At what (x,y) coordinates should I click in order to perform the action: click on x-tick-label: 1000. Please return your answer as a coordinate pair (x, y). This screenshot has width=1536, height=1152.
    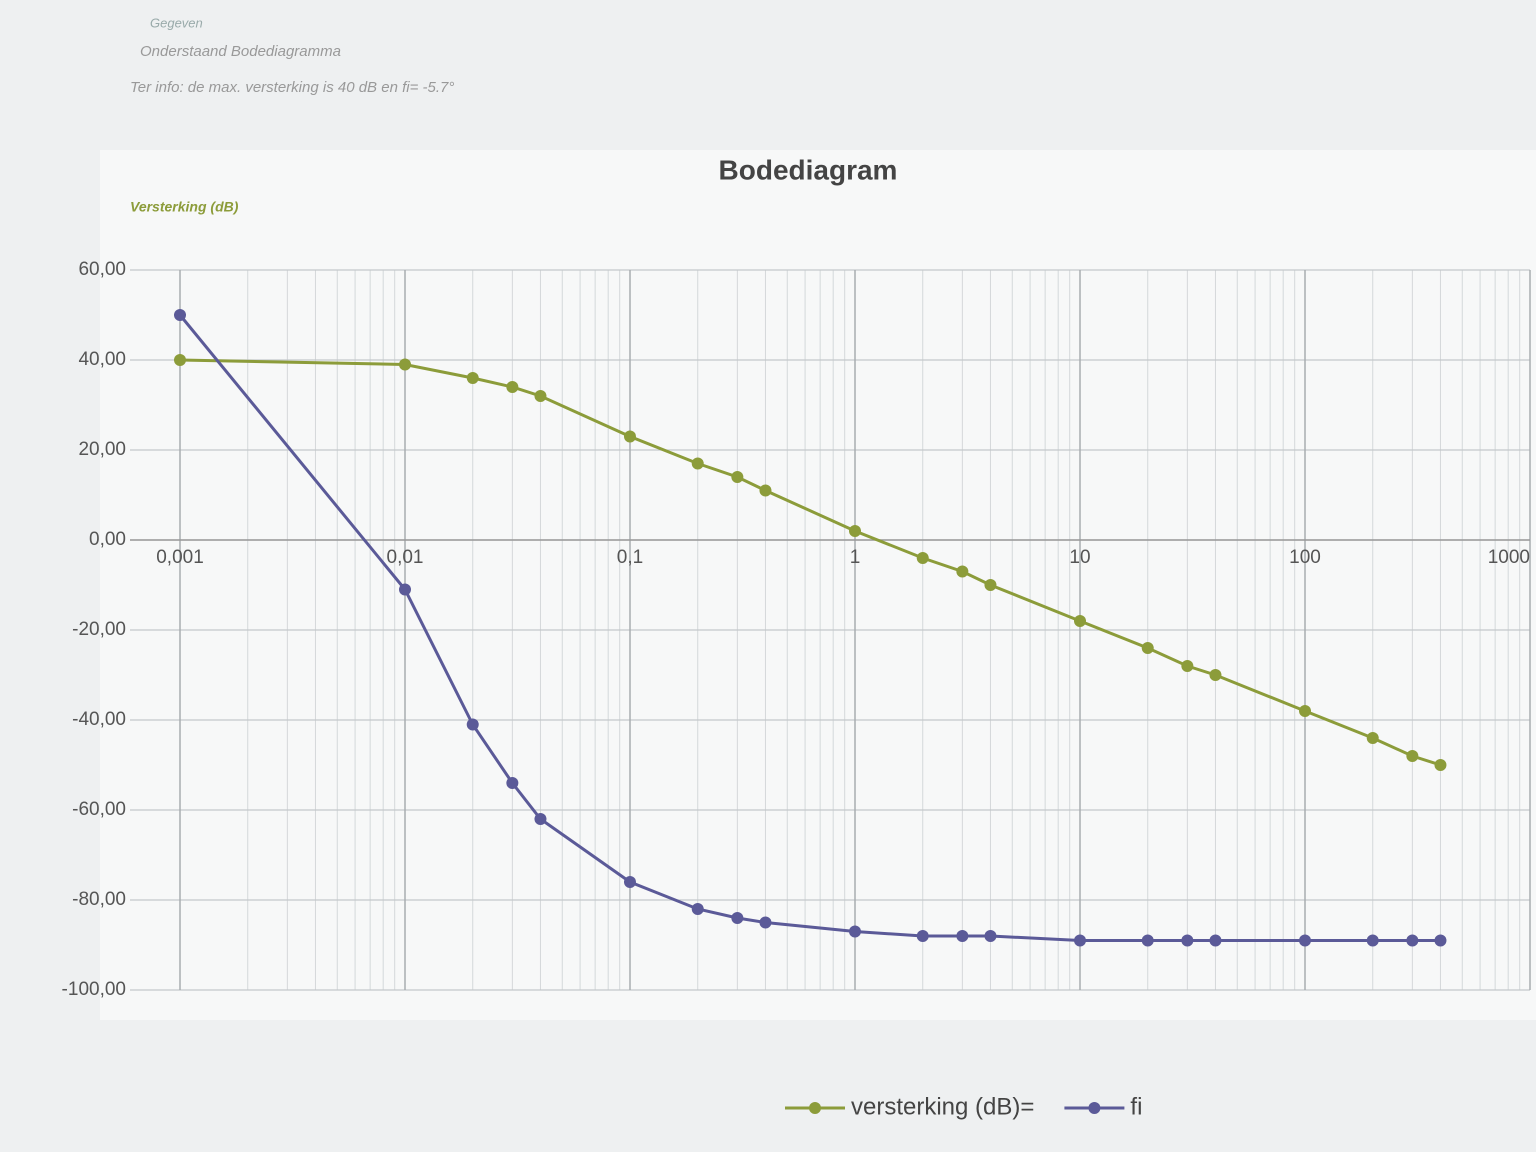
    Looking at the image, I should click on (1509, 557).